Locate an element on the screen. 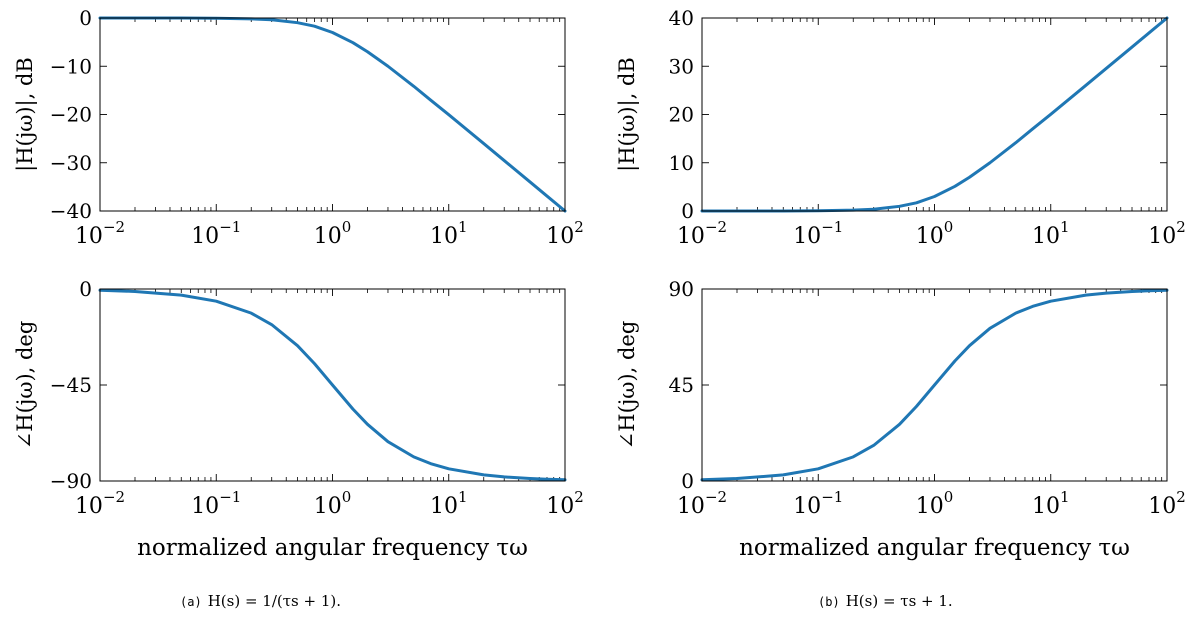 The height and width of the screenshot is (617, 1193). b-phase-x-tick-label: 10⁻² is located at coordinates (702, 503).